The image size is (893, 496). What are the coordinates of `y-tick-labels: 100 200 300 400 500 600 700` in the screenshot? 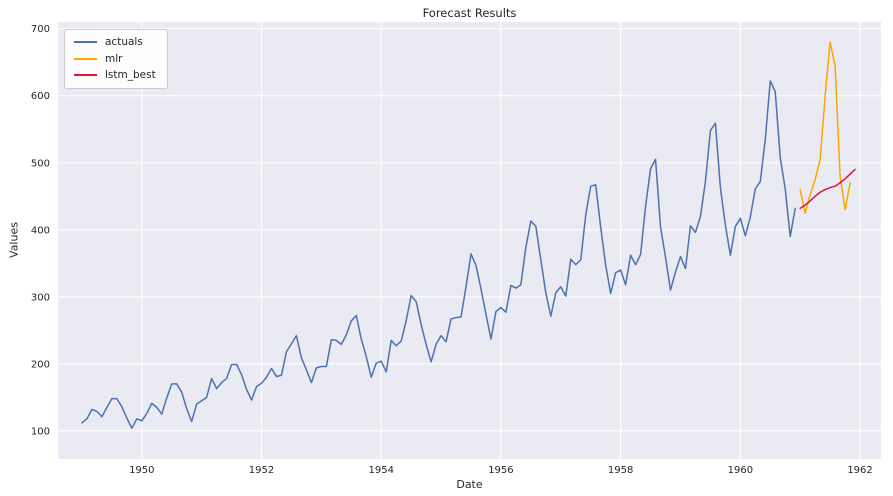 It's located at (40, 230).